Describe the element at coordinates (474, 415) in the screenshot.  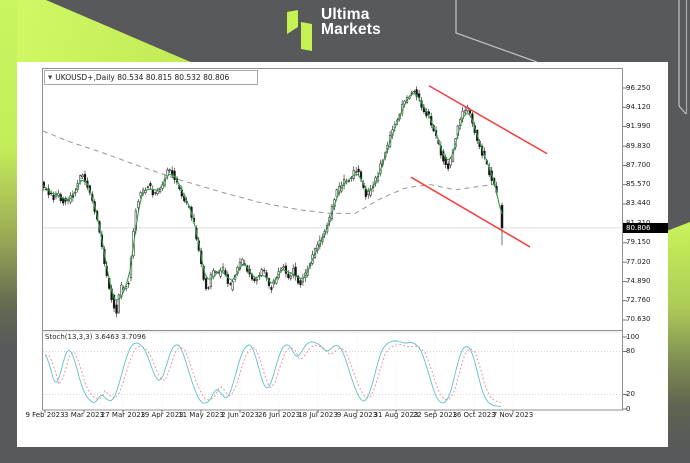
I see `date-label: 16 Oct 2023` at that location.